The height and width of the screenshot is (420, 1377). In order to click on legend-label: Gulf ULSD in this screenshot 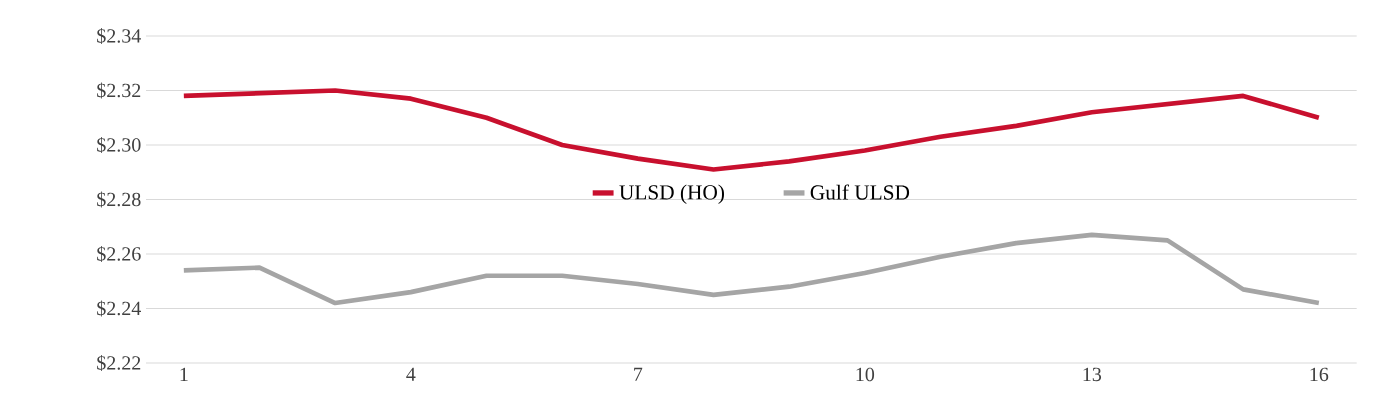, I will do `click(860, 192)`.